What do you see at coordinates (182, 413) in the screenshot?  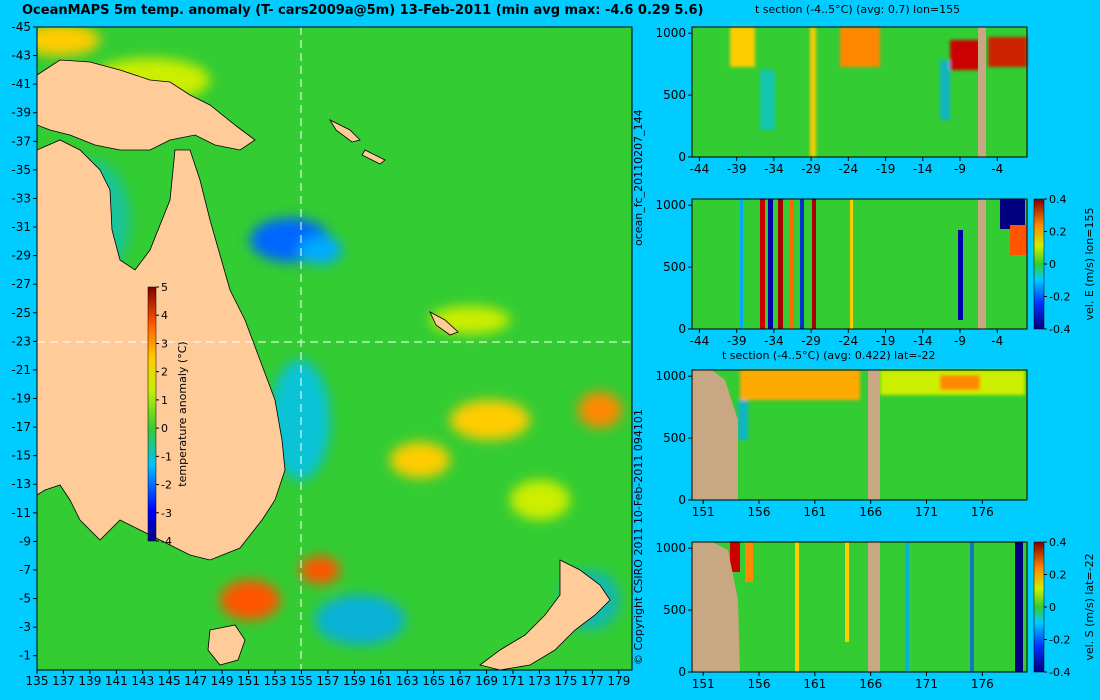 I see `colorbar-label: temperature anomaly (°C)` at bounding box center [182, 413].